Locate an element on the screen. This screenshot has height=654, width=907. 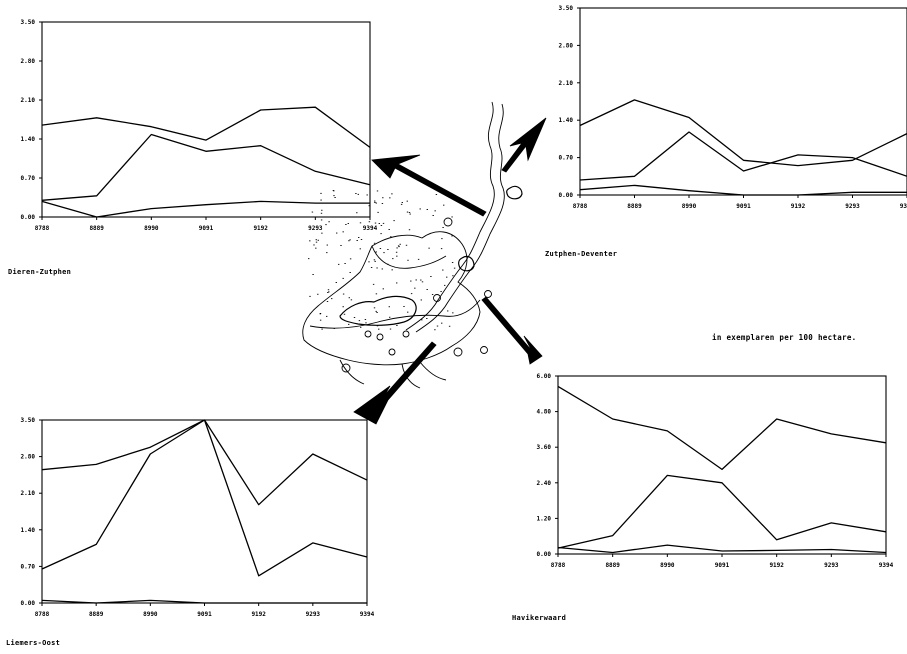
plot-frame is located at coordinates (743, 101).